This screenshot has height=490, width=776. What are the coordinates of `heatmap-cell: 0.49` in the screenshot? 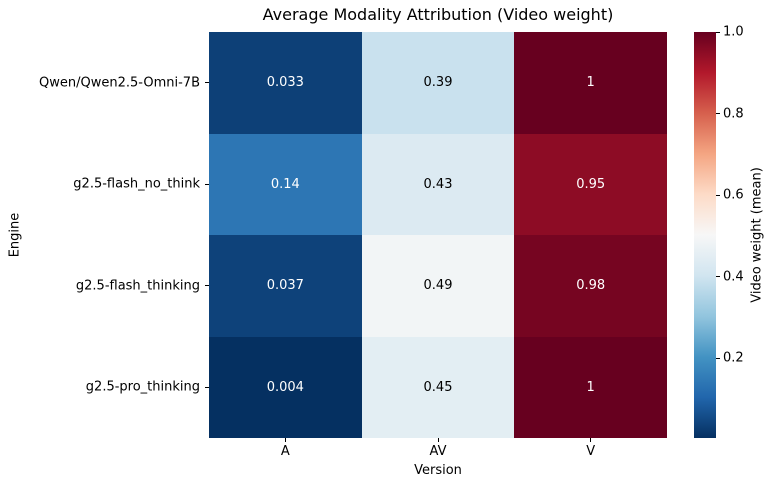 It's located at (438, 286).